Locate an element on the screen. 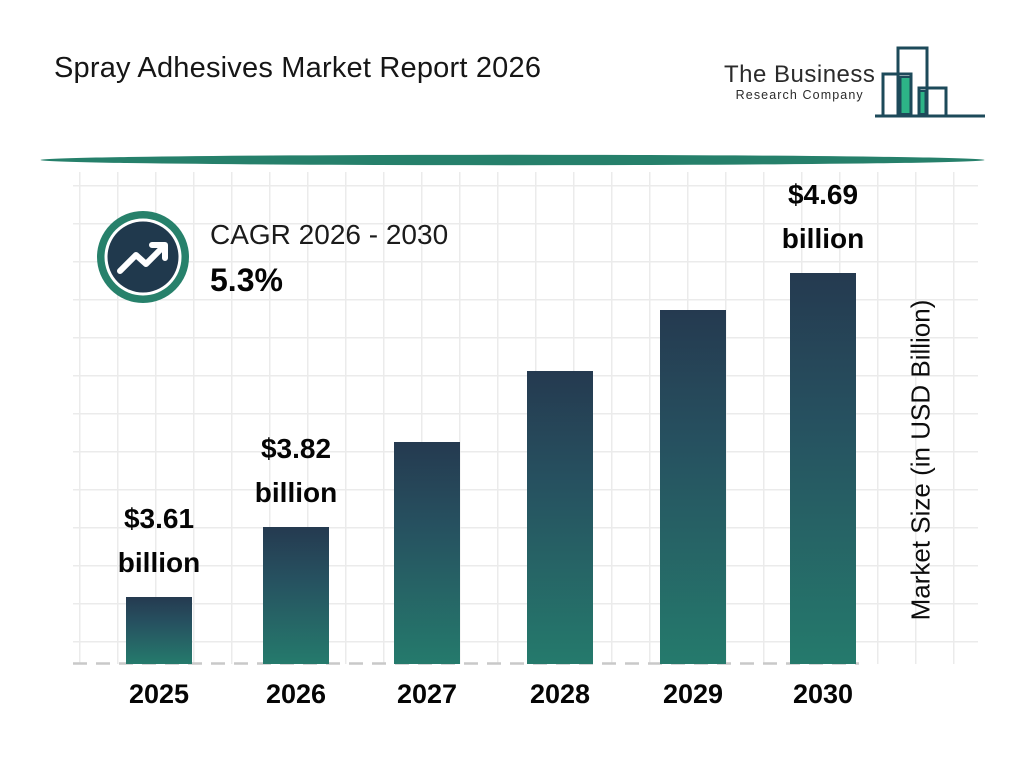  chart-baseline is located at coordinates (466, 663).